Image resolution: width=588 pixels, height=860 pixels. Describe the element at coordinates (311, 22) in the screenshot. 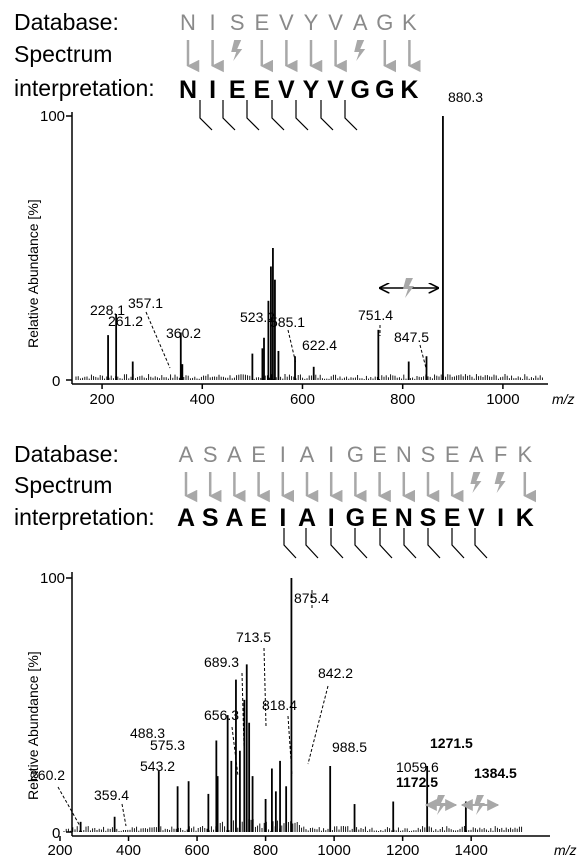

I see `database-residue: Y` at that location.